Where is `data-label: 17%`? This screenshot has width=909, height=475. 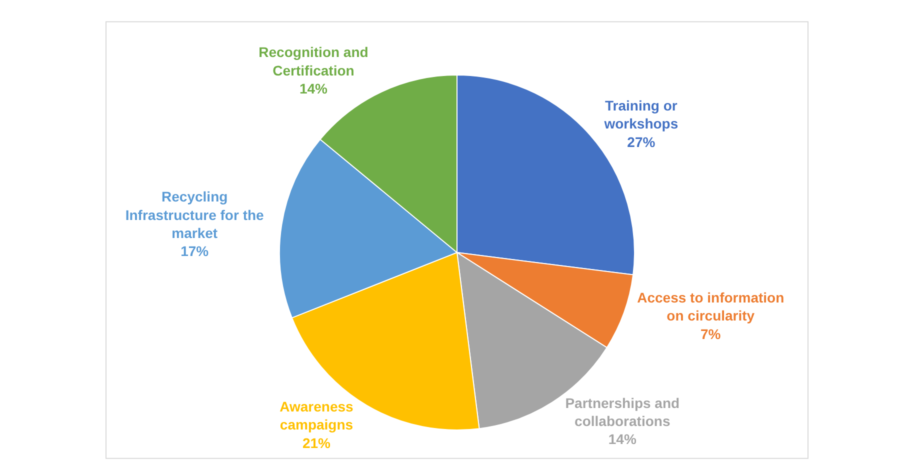 data-label: 17% is located at coordinates (195, 251).